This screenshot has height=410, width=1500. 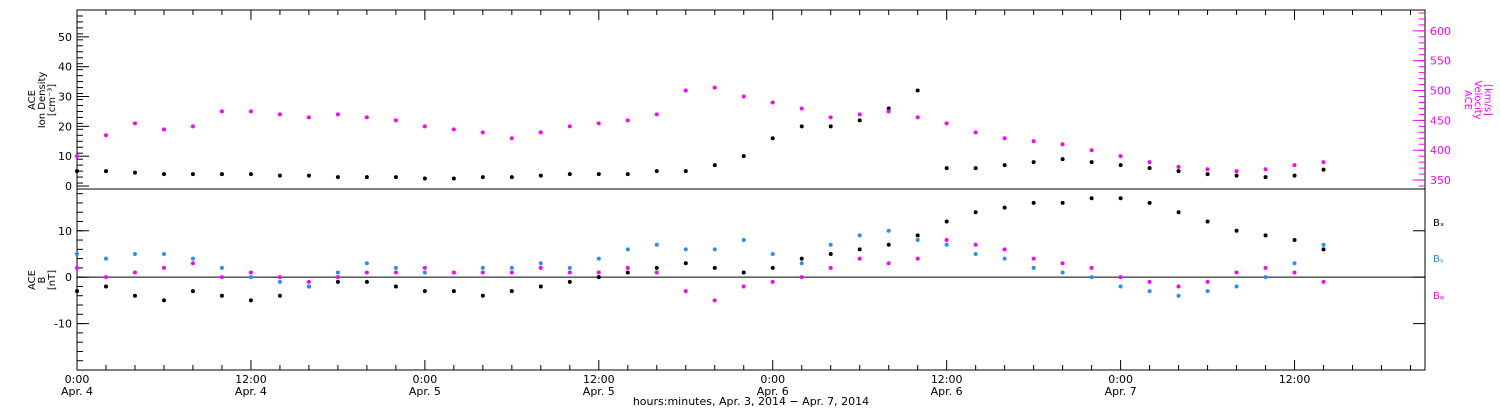 I want to click on x-tick-label-time: 12:00, so click(x=251, y=379).